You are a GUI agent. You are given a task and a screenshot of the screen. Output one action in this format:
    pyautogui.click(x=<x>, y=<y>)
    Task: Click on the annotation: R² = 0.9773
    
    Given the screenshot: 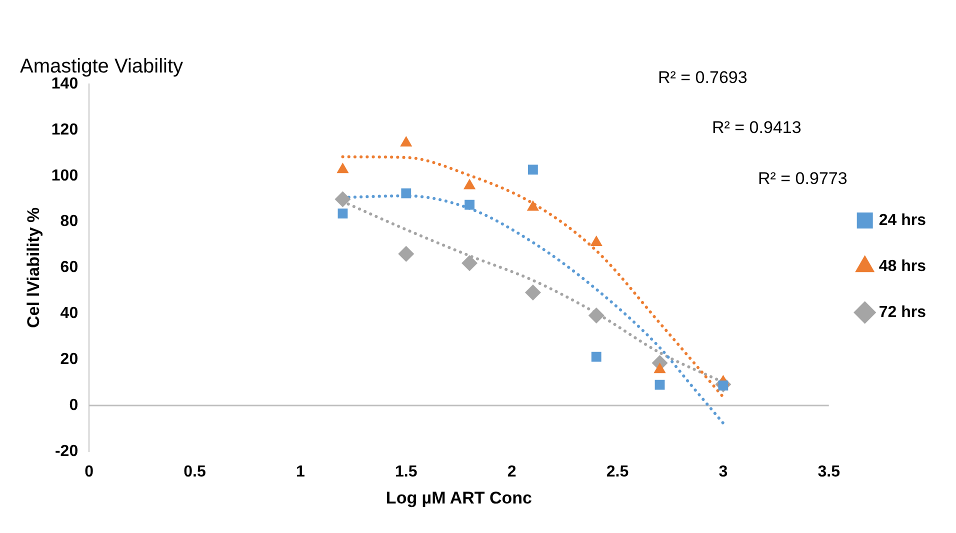 What is the action you would take?
    pyautogui.click(x=803, y=178)
    